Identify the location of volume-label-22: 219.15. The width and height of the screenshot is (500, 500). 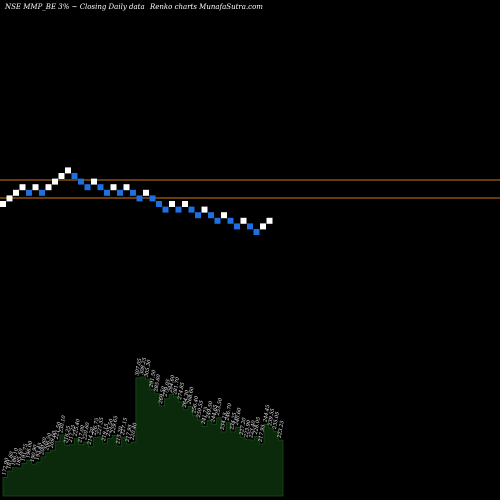
(105, 432).